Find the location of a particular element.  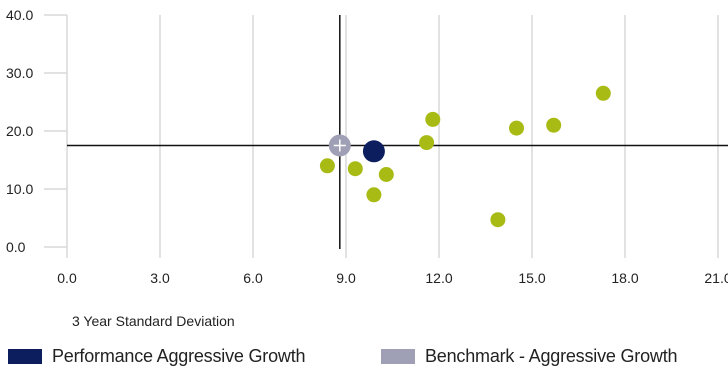

performance-point is located at coordinates (373, 151).